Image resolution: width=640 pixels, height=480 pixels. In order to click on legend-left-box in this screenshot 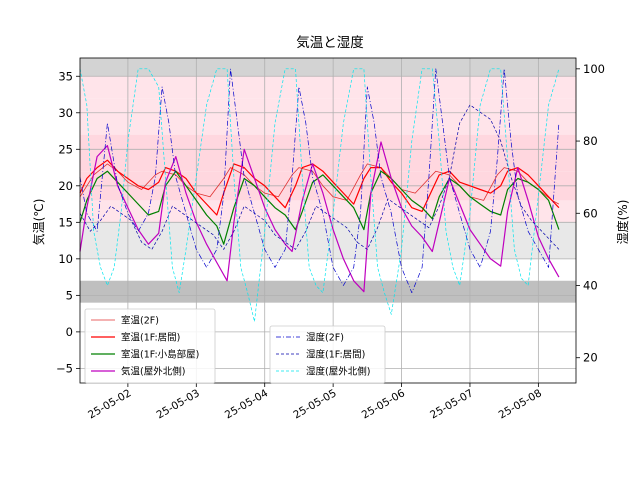, I will do `click(150, 346)`.